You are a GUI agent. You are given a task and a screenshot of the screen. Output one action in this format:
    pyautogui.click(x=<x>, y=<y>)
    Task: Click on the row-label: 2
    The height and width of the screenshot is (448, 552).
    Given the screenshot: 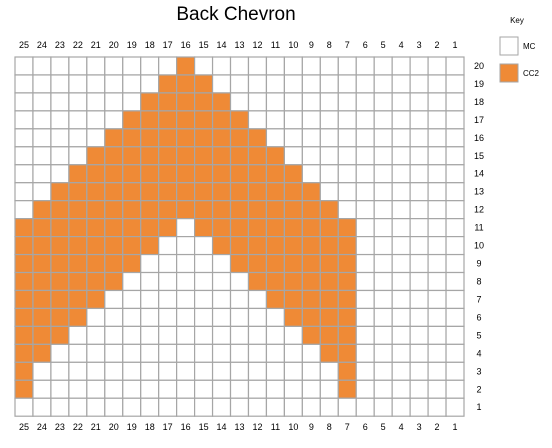 What is the action you would take?
    pyautogui.click(x=478, y=389)
    